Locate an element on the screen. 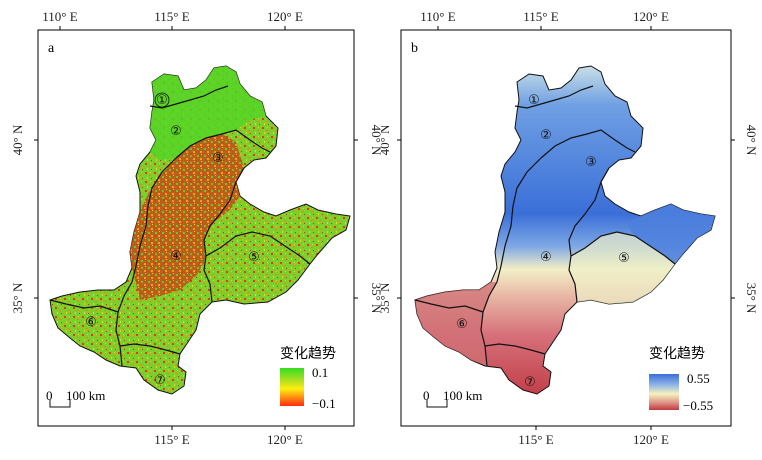 This screenshot has width=762, height=460. legend-max-label: 0.1 is located at coordinates (320, 372).